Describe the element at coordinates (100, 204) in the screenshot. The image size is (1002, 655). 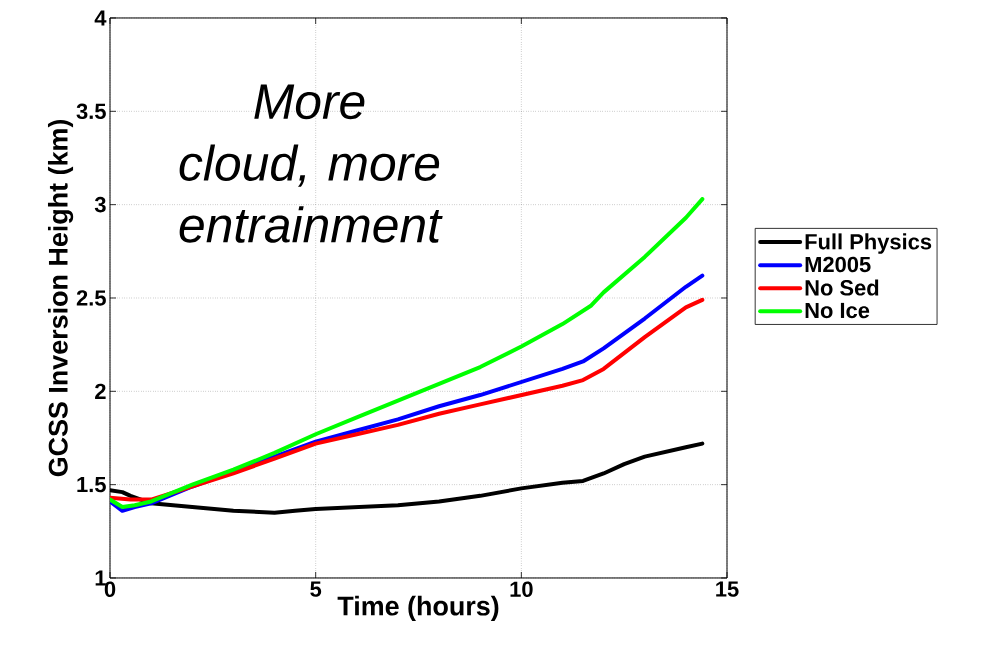
I see `y-tick-label: 3` at that location.